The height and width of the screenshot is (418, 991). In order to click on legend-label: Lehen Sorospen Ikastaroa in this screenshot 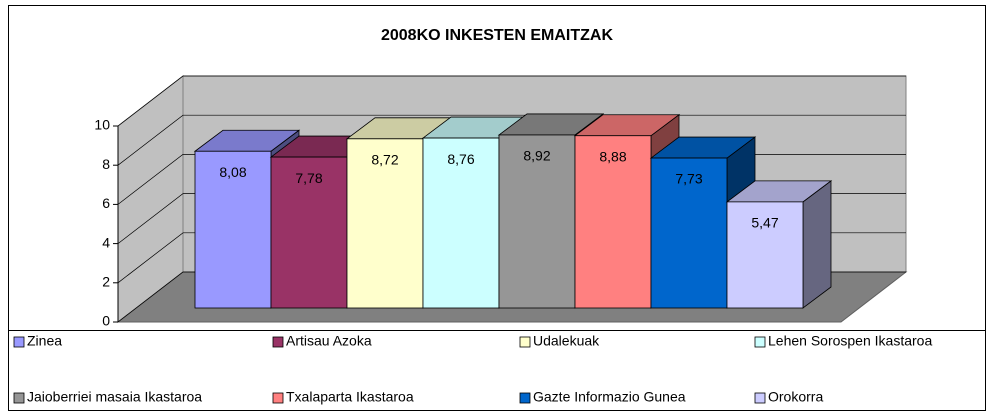, I will do `click(850, 341)`.